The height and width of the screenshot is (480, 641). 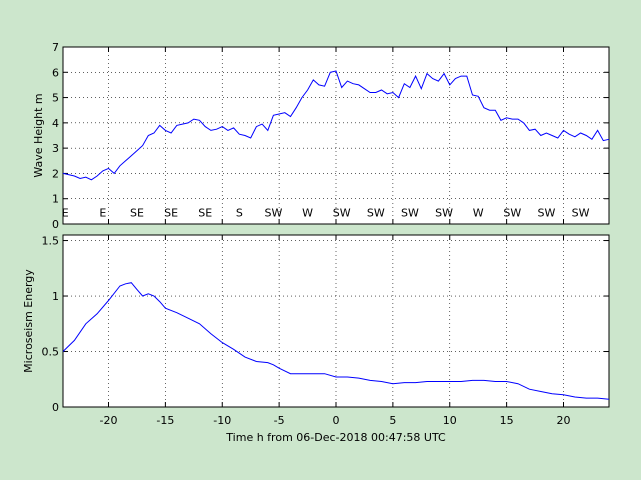 What do you see at coordinates (28, 321) in the screenshot?
I see `microseism-ylabel: Microseism Energy` at bounding box center [28, 321].